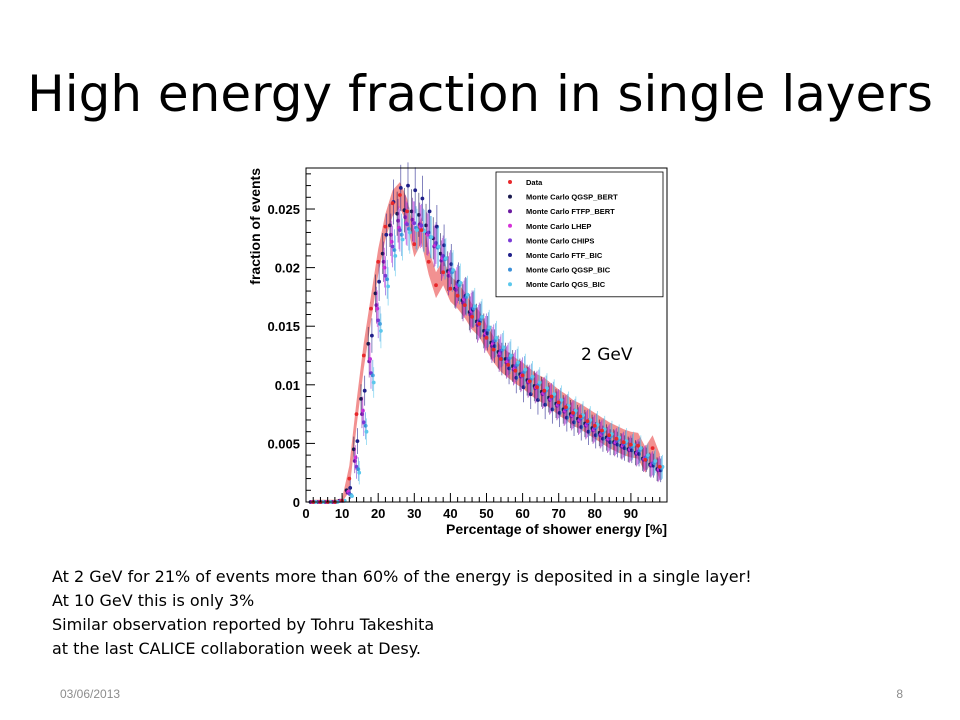 This screenshot has height=720, width=960. I want to click on x-tick-label: 40, so click(450, 513).